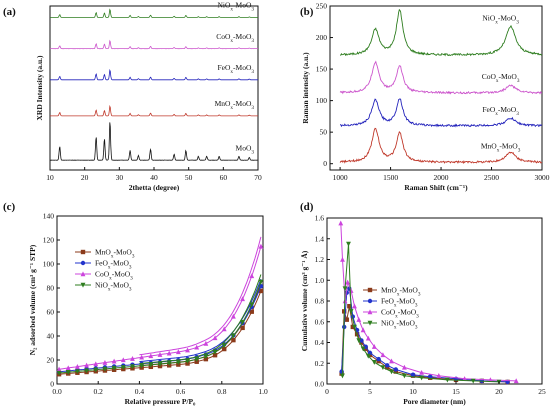 Image resolution: width=550 pixels, height=416 pixels. Describe the element at coordinates (154, 187) in the screenshot. I see `panel-a-xlabel: 2thetta (degree)` at that location.